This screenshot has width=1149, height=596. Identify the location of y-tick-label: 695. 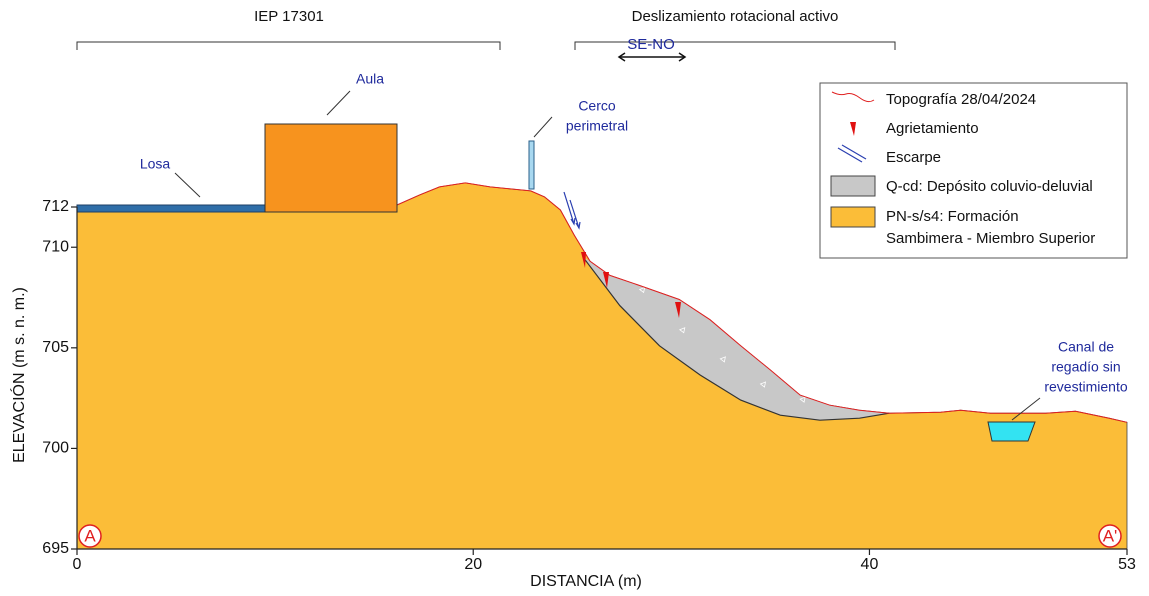
(55, 548).